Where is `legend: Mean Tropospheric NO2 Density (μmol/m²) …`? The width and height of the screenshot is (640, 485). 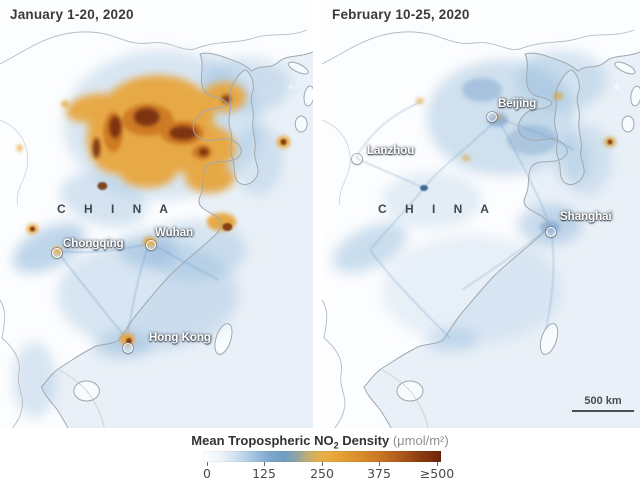
legend: Mean Tropospheric NO2 Density (μmol/m²) … is located at coordinates (320, 456).